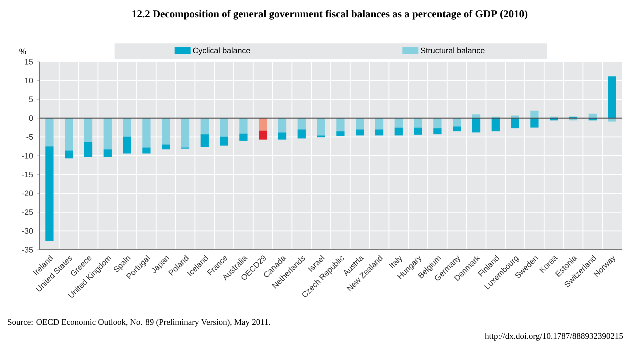 This screenshot has width=631, height=346. I want to click on y-tick-label: -20, so click(28, 193).